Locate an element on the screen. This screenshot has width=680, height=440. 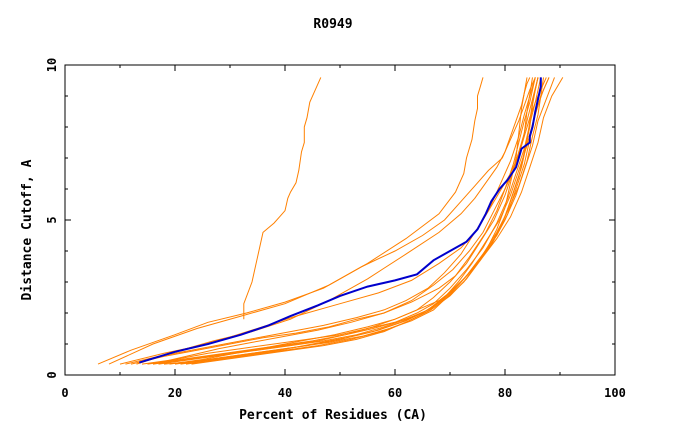
x-axis-label: Percent of Residues (CA) is located at coordinates (333, 415).